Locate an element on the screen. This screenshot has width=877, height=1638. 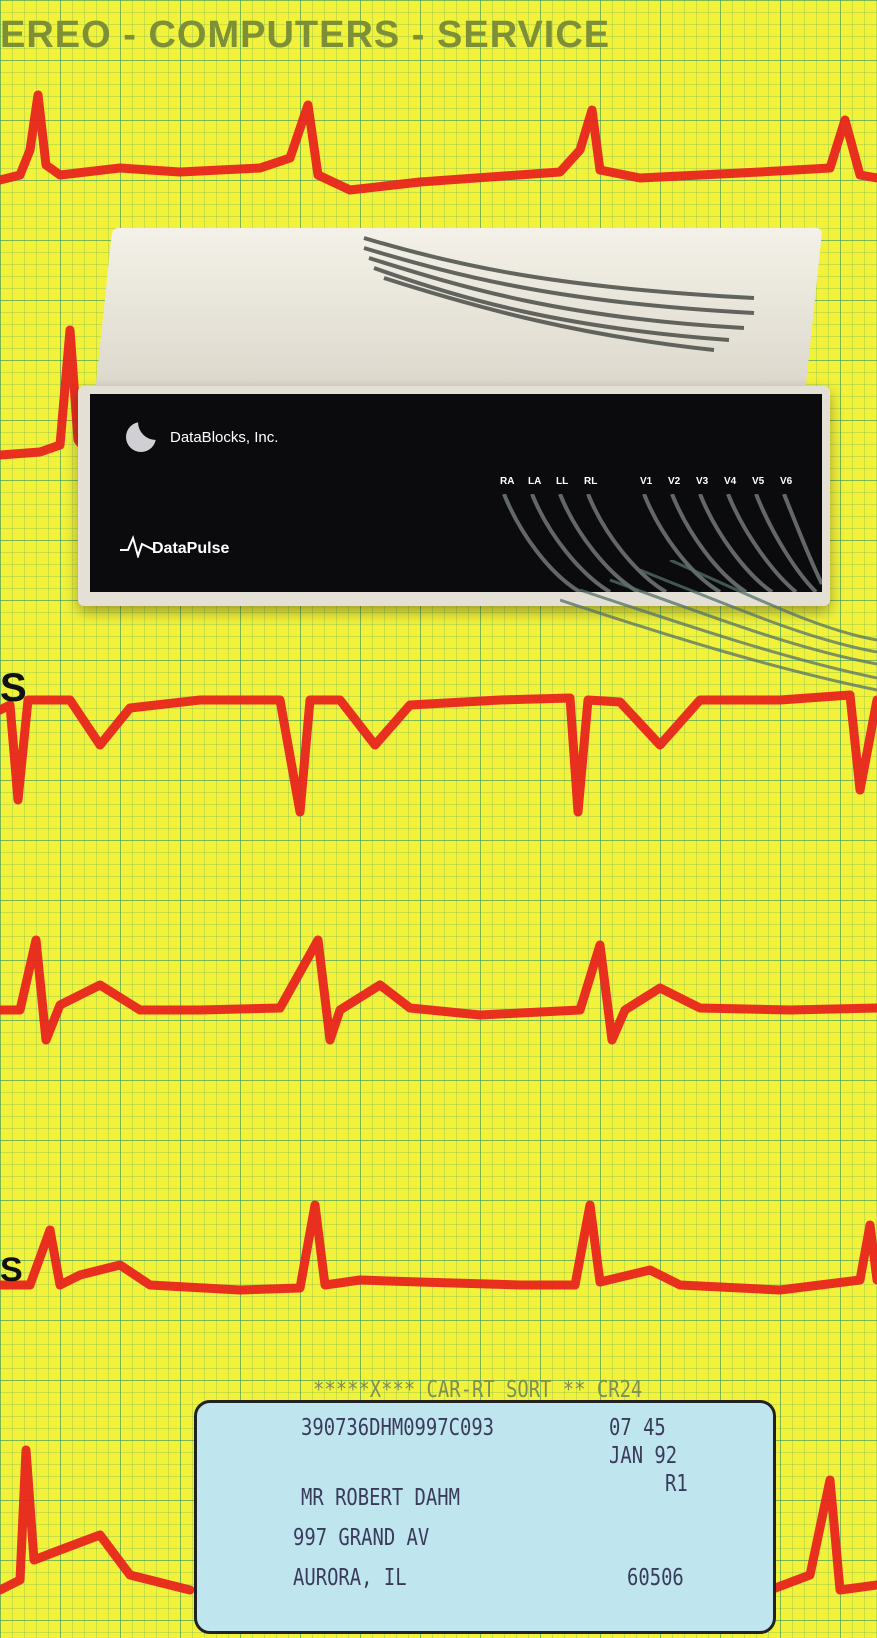
city-state: AURORA, IL is located at coordinates (350, 1578).